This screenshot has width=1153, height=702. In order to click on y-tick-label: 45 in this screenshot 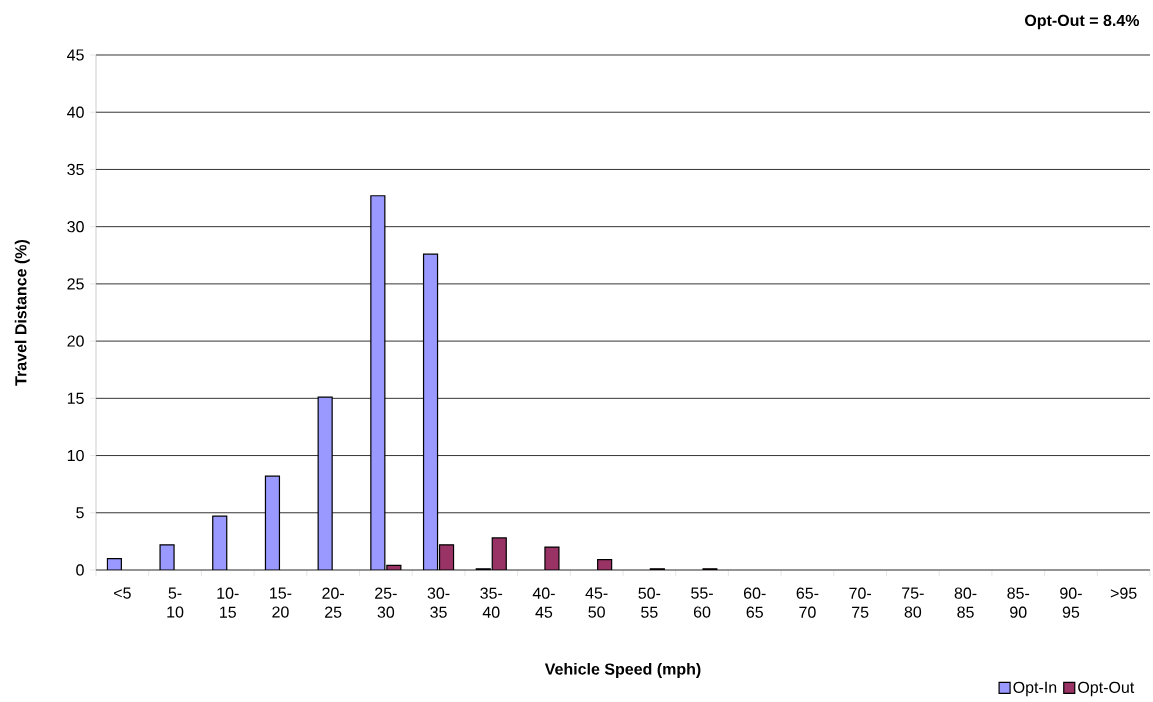, I will do `click(75, 55)`.